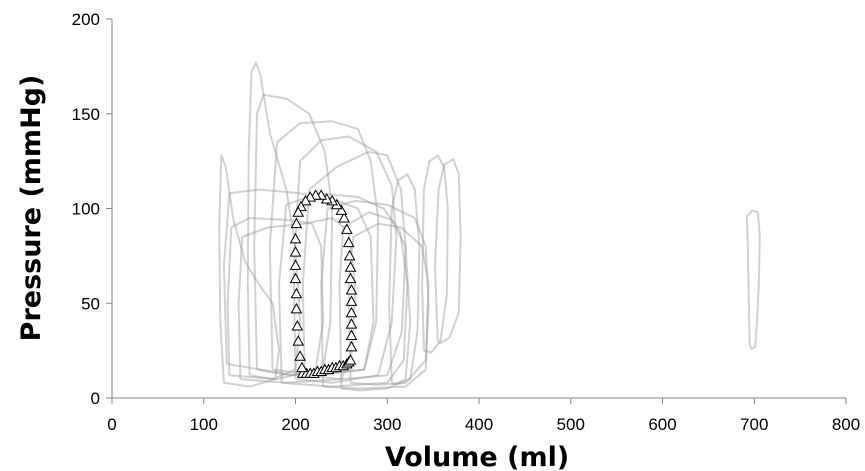 This screenshot has width=865, height=471. Describe the element at coordinates (323, 283) in the screenshot. I see `triangle-markers` at that location.